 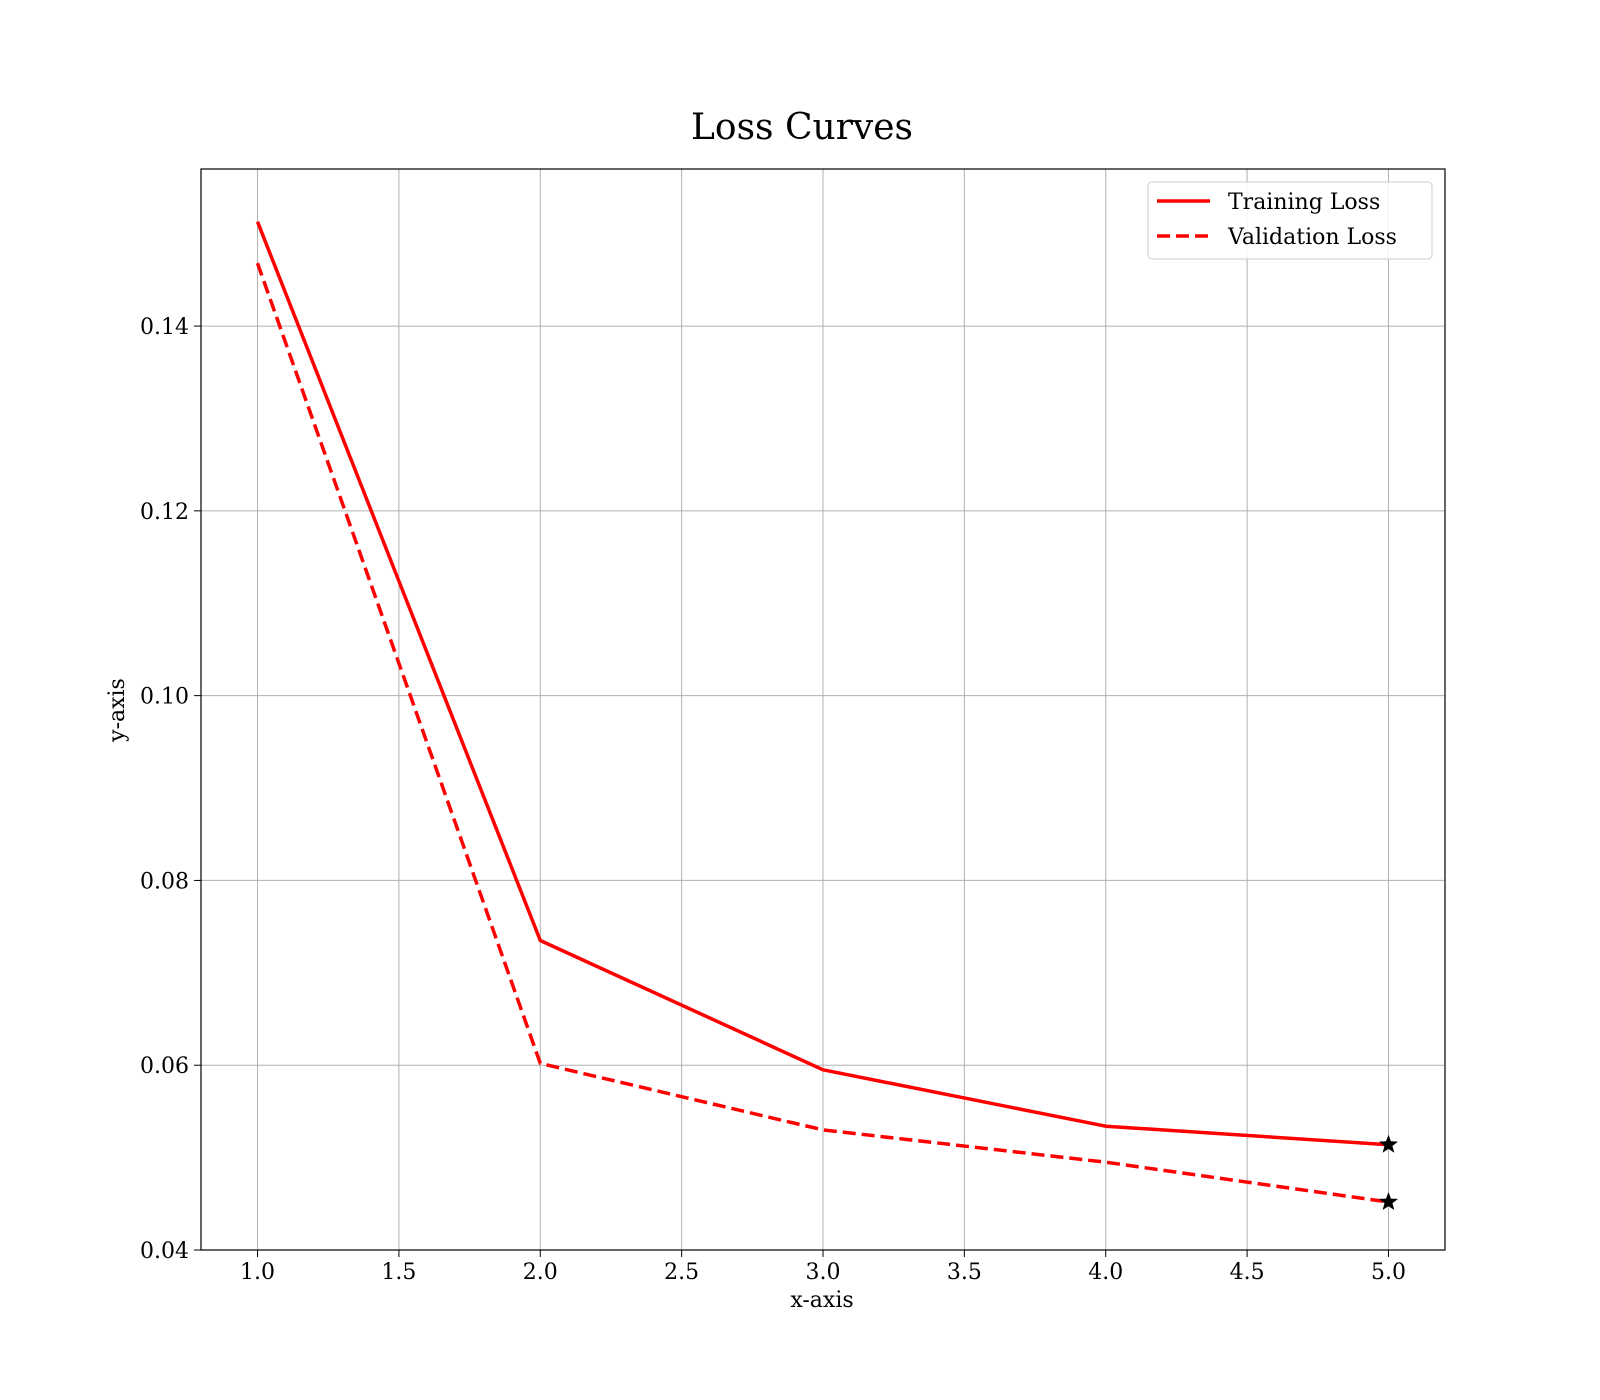 I want to click on x-tick-label: 2.0, so click(x=540, y=1272).